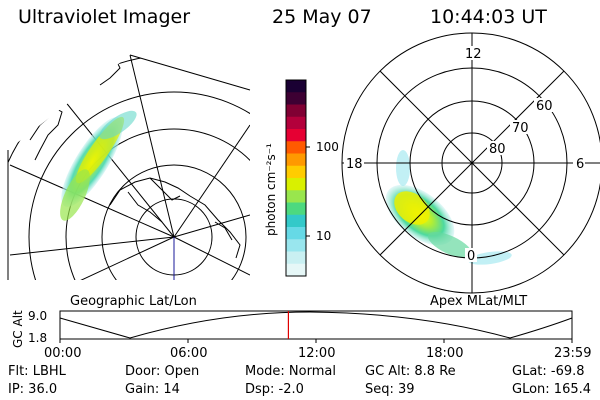 The height and width of the screenshot is (400, 600). Describe the element at coordinates (271, 189) in the screenshot. I see `colorbar-unit-label: photon cm⁻²s⁻¹` at that location.